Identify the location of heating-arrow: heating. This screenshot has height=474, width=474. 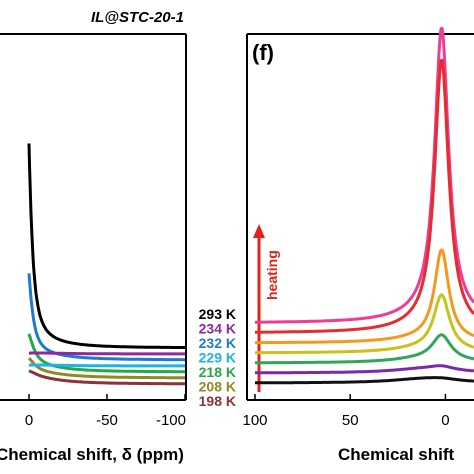
(266, 308).